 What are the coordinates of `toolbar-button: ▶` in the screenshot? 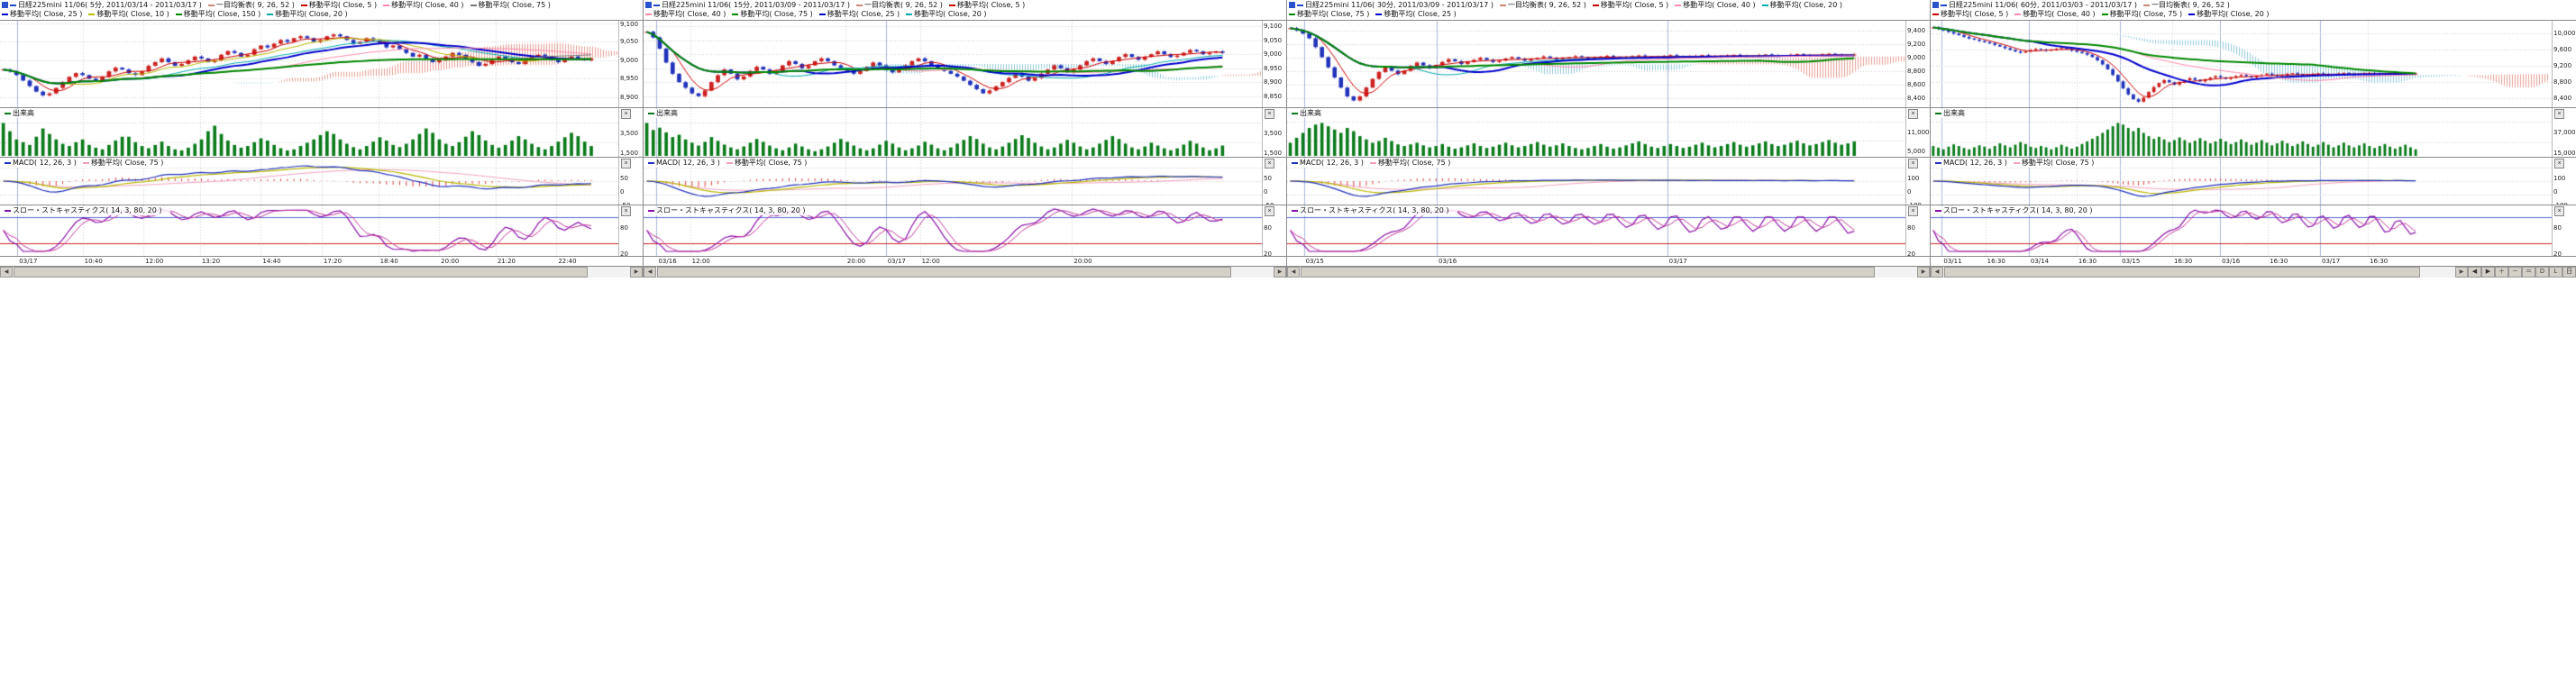 It's located at (2488, 272).